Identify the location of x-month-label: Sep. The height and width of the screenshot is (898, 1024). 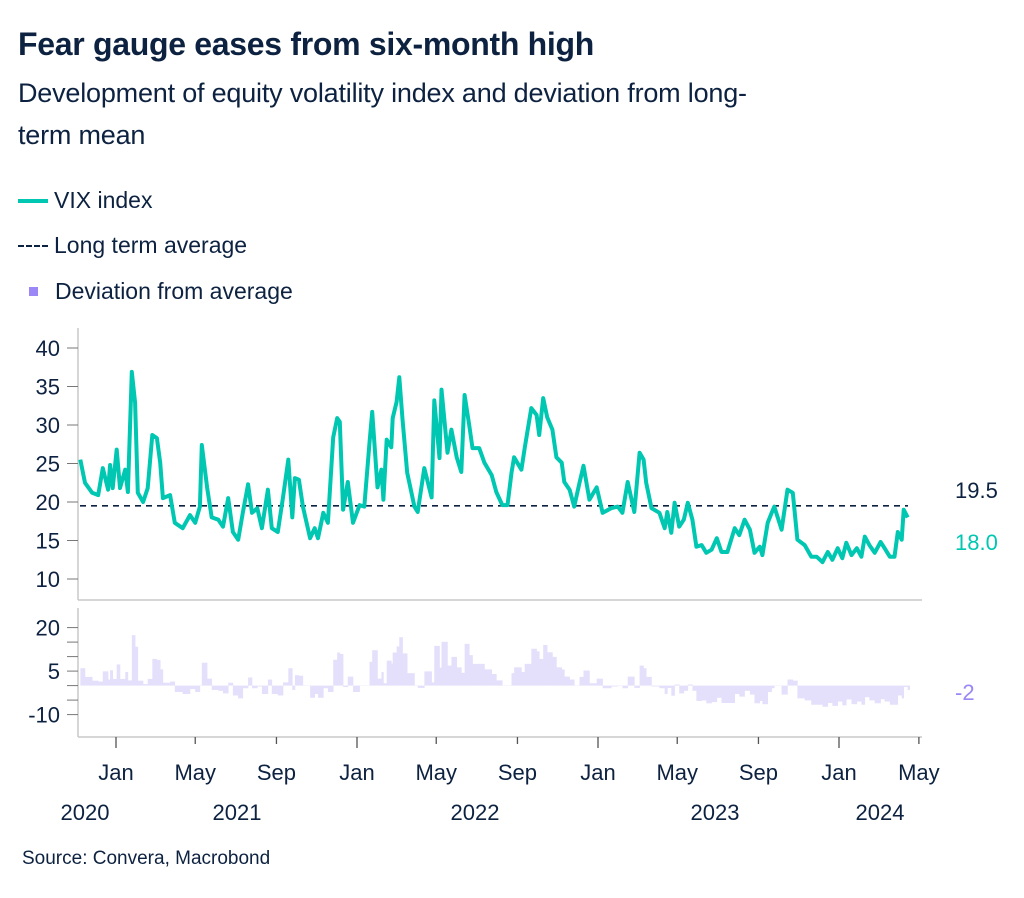
(517, 772).